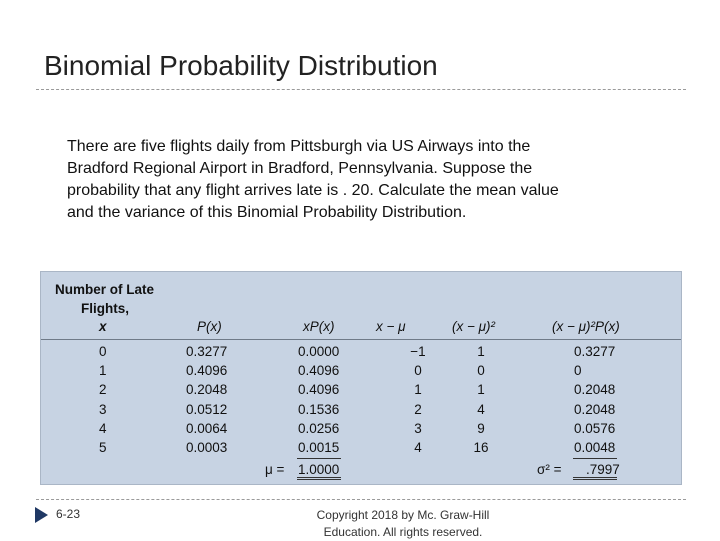 The image size is (720, 541). I want to click on header-col1-line3: x, so click(103, 326).